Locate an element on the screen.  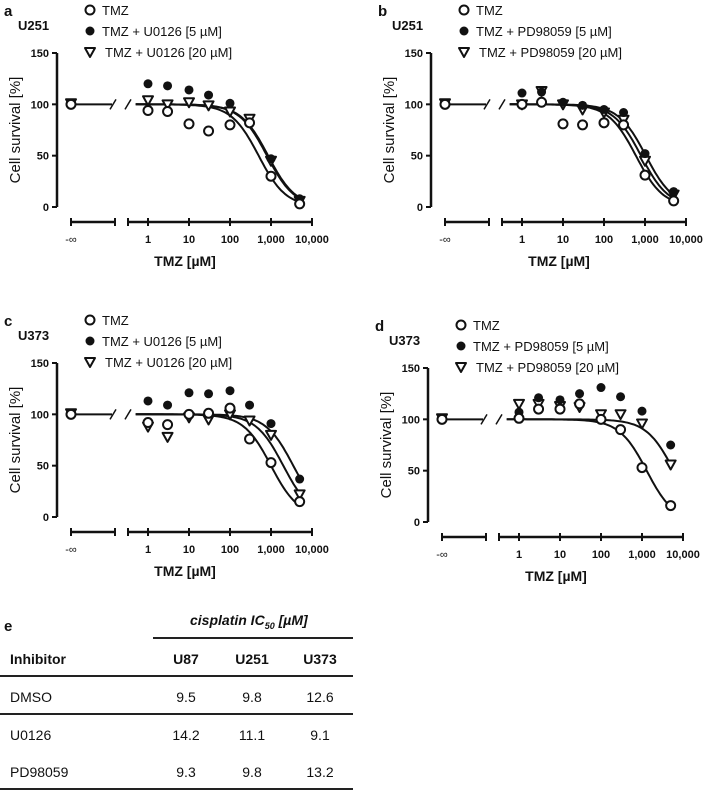
x-tick-label: 1,000 is located at coordinates (642, 555).